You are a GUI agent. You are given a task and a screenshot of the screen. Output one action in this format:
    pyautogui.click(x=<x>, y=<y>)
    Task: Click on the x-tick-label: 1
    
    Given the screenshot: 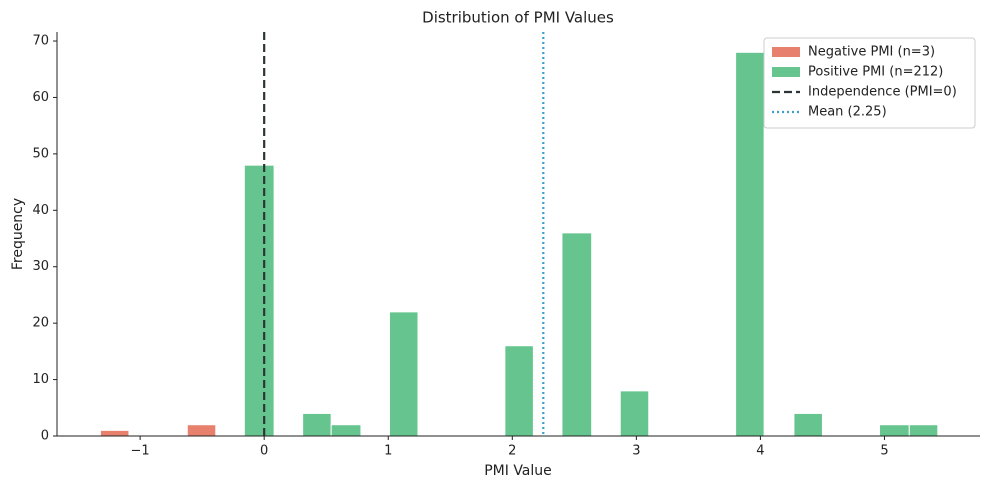 What is the action you would take?
    pyautogui.click(x=388, y=451)
    